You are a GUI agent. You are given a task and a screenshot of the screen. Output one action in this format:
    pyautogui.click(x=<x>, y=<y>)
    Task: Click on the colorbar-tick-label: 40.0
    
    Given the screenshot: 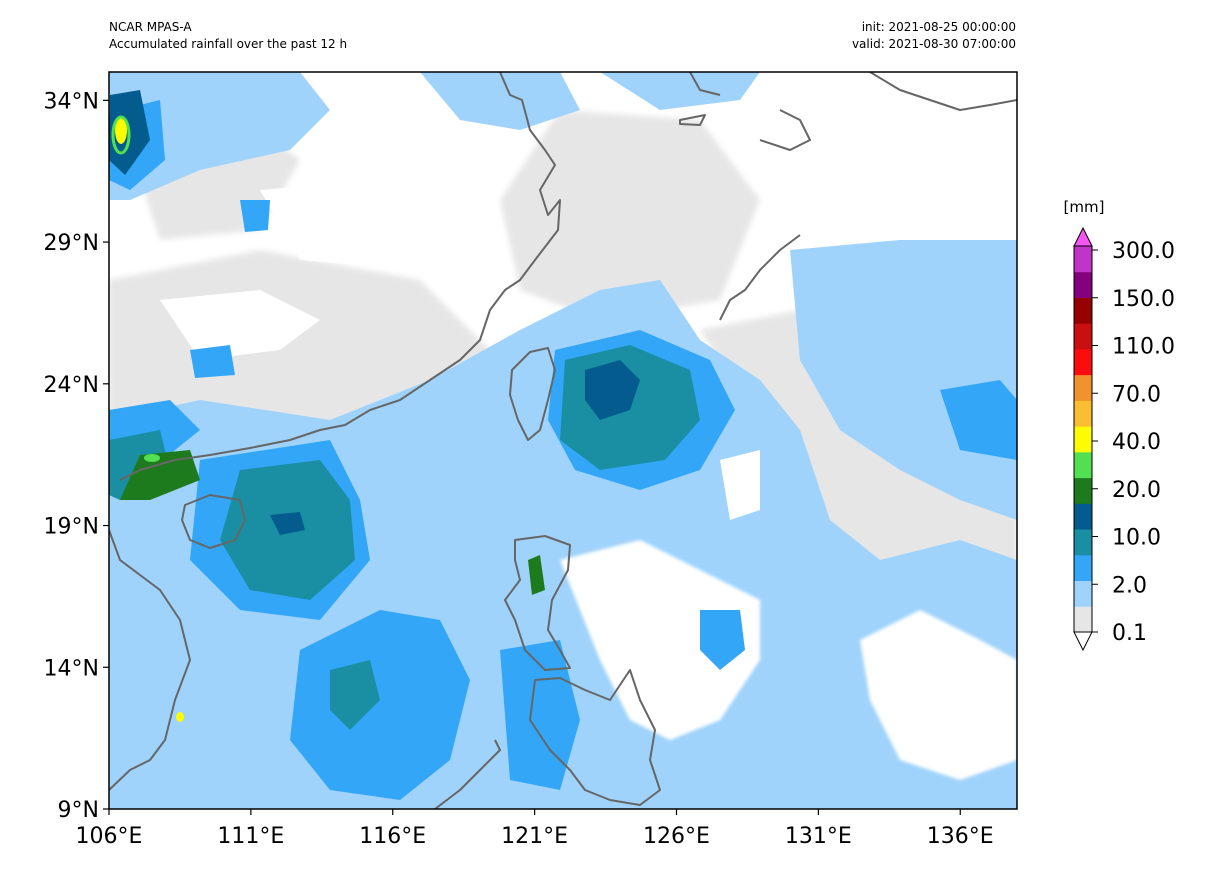 What is the action you would take?
    pyautogui.click(x=1136, y=442)
    